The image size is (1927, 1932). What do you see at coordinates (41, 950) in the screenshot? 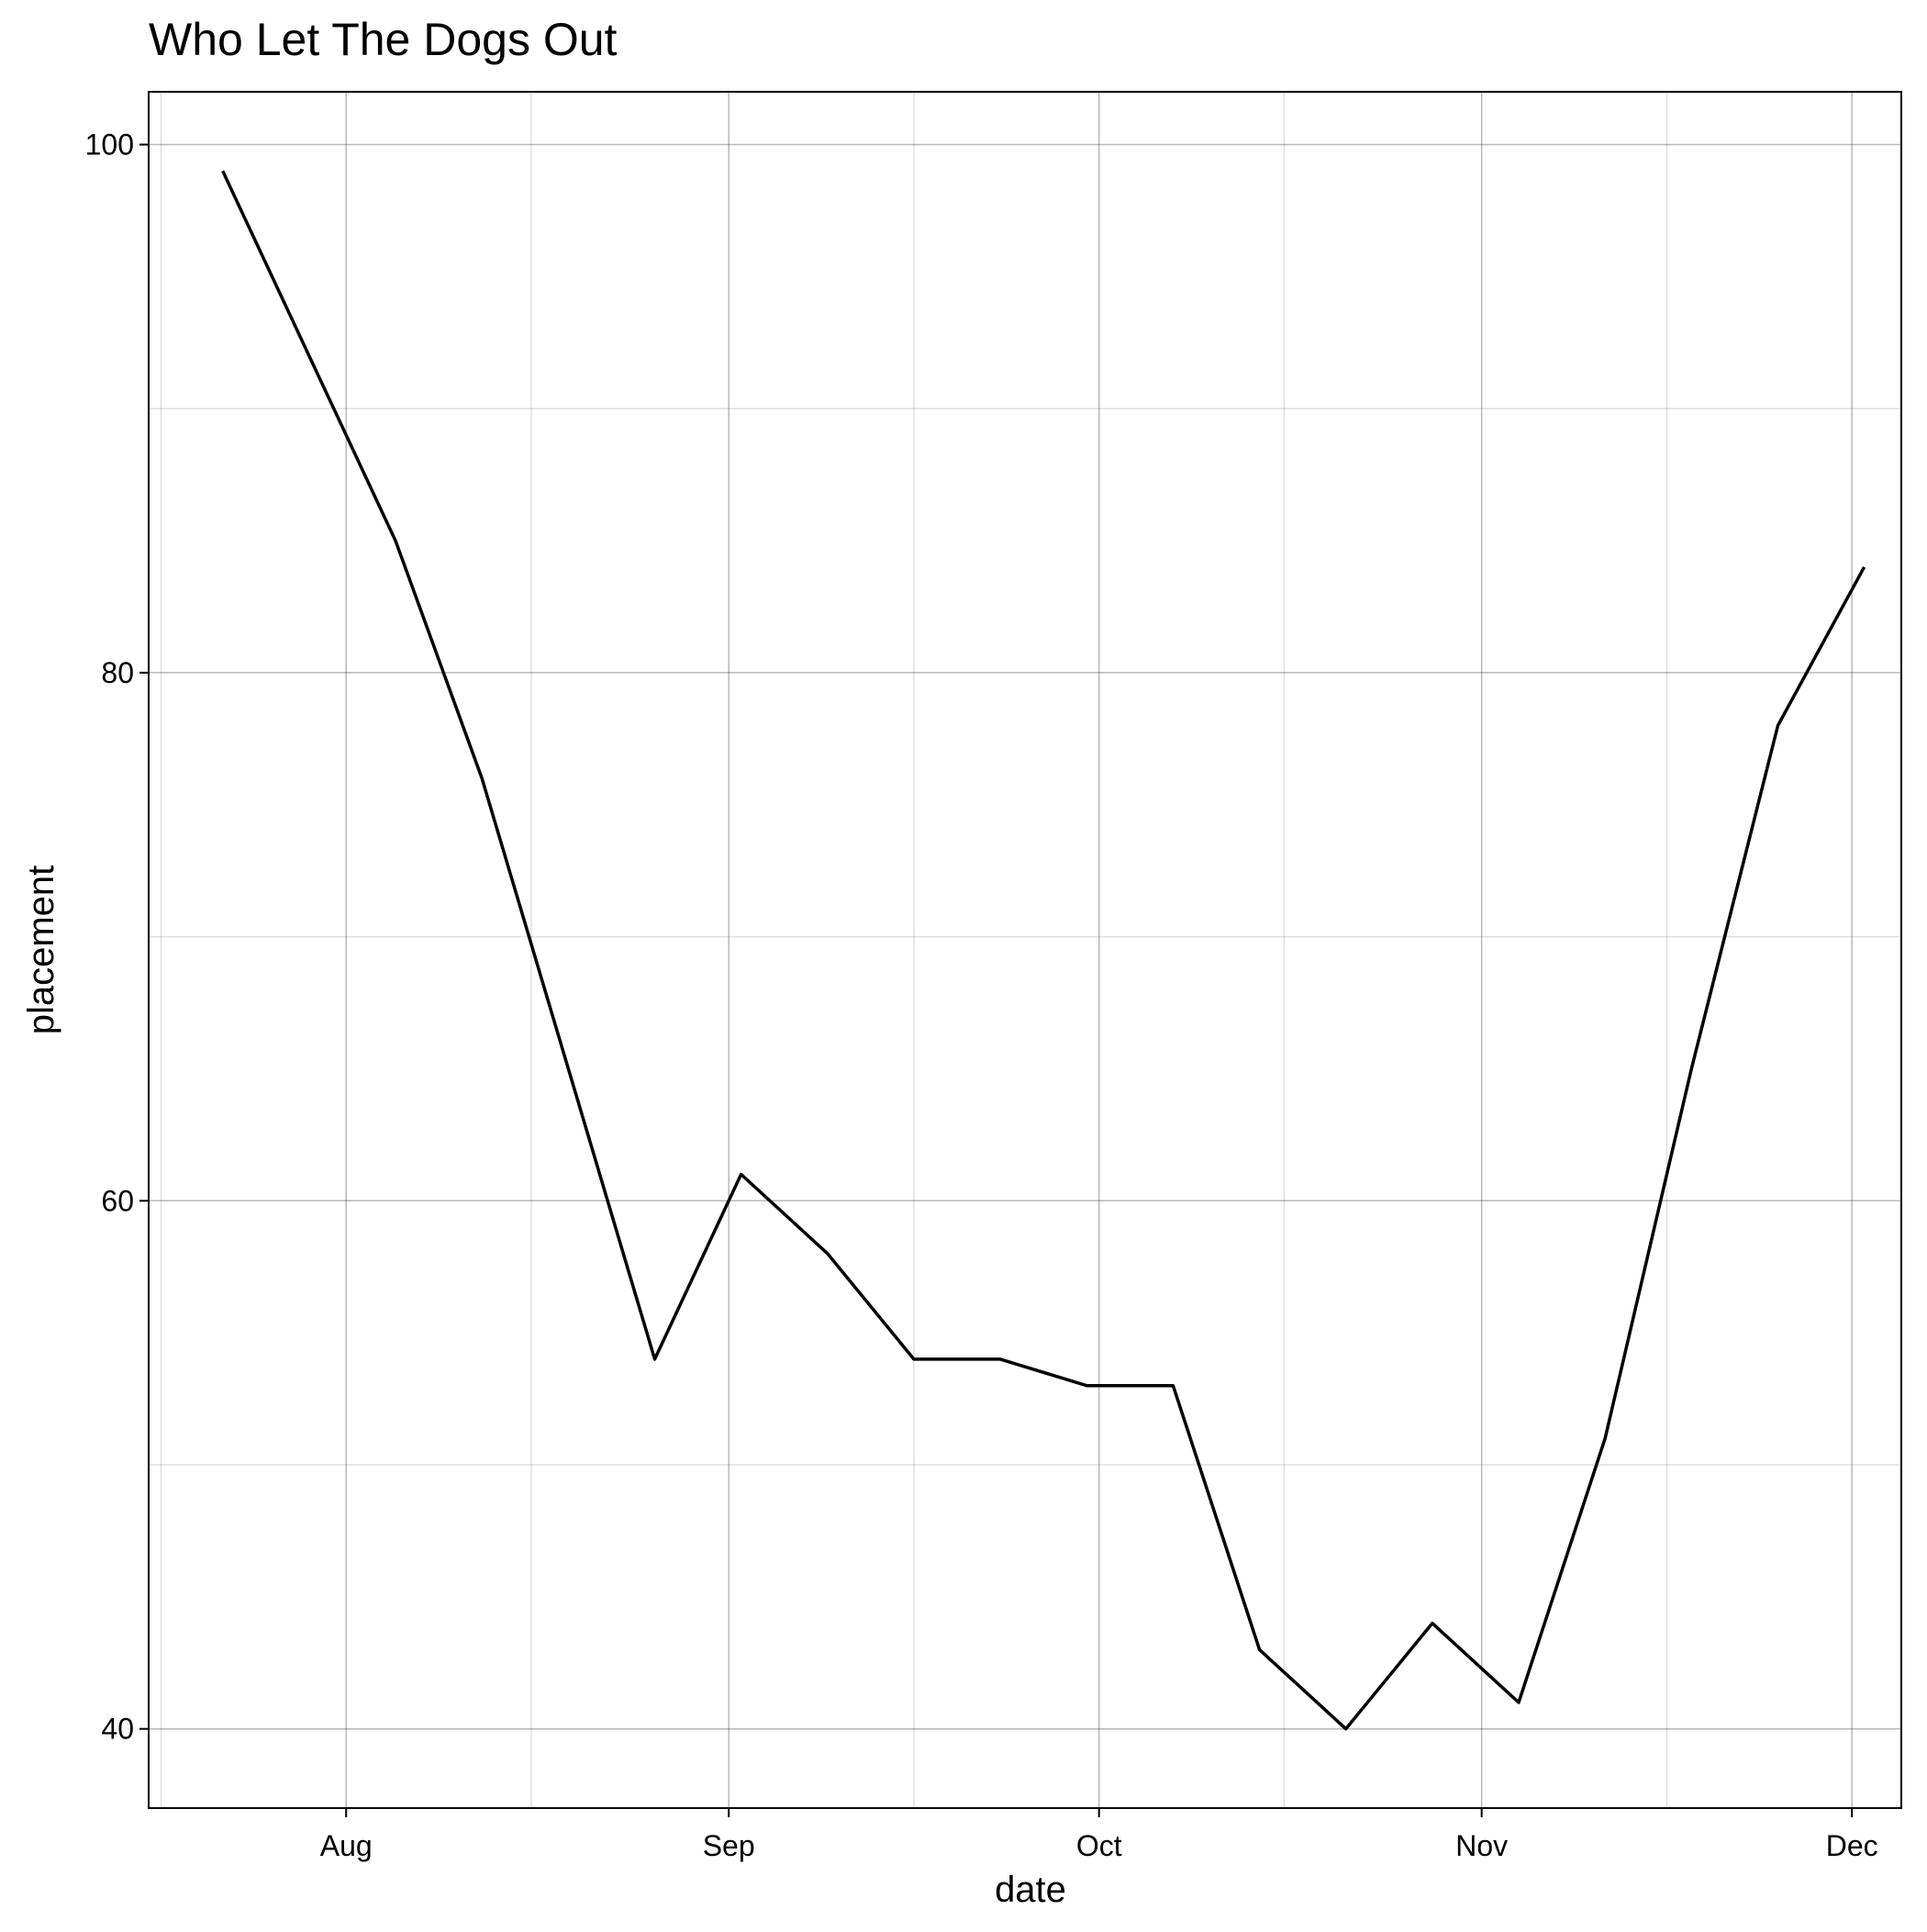
I see `y-axis-title: placement` at bounding box center [41, 950].